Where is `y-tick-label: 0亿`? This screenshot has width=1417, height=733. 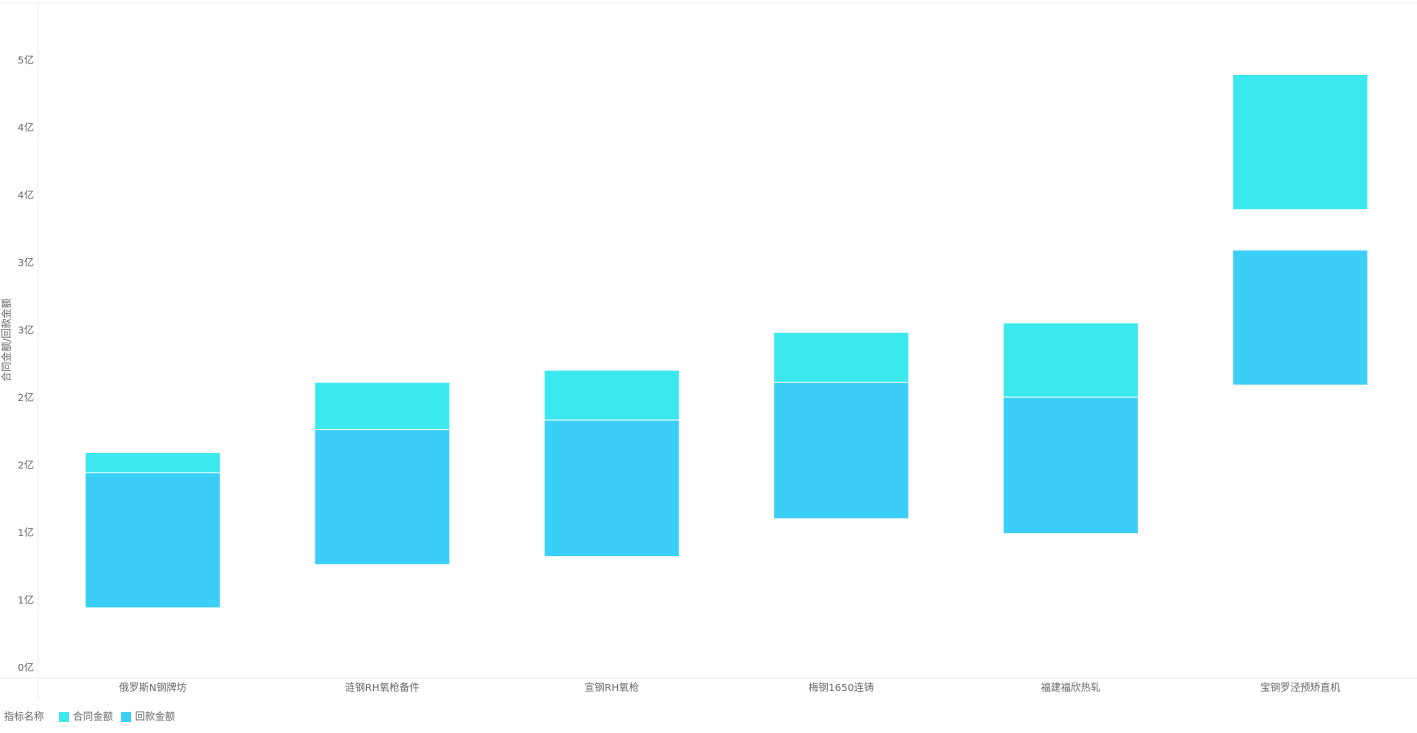 y-tick-label: 0亿 is located at coordinates (26, 667).